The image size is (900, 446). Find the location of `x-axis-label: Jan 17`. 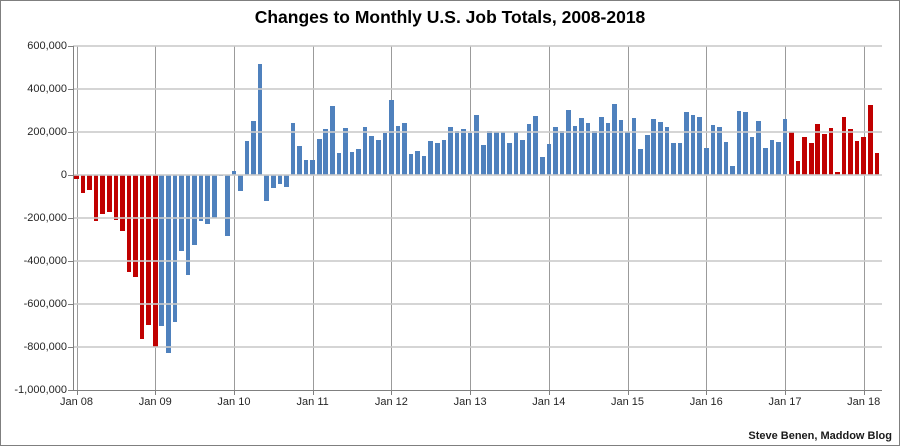

x-axis-label: Jan 17 is located at coordinates (785, 402).